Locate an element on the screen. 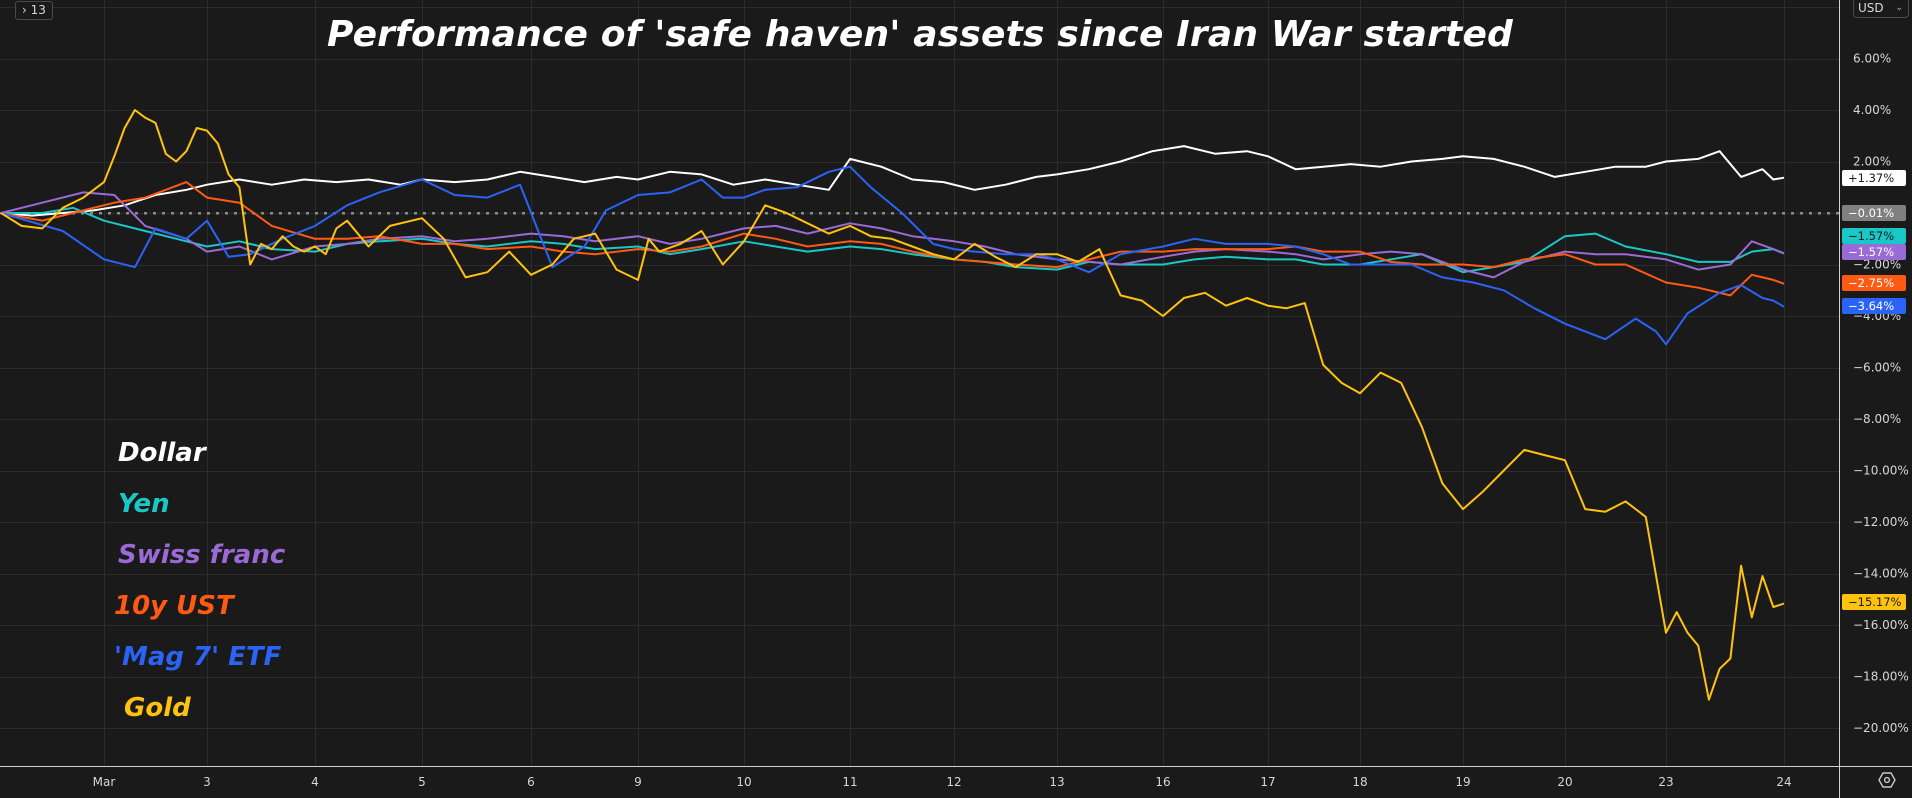 Image resolution: width=1912 pixels, height=798 pixels. currency-label: USD is located at coordinates (1871, 8).